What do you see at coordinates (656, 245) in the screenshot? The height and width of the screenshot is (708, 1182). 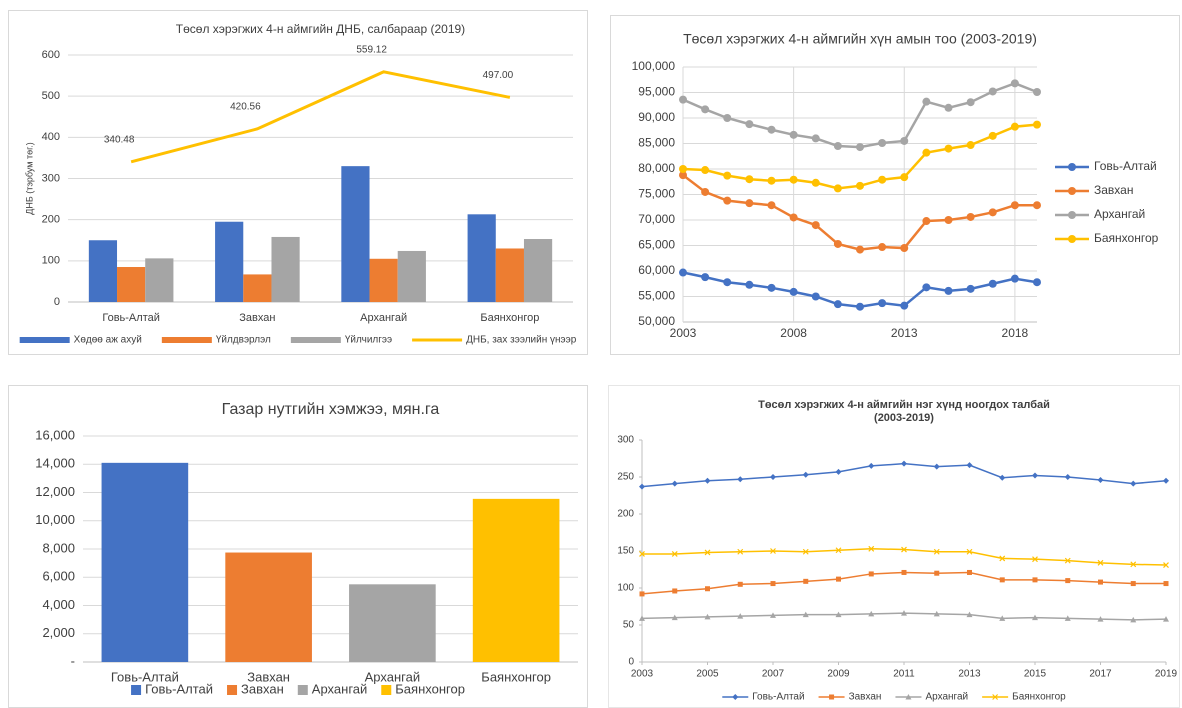 I see `y-tick-label: 65,000` at bounding box center [656, 245].